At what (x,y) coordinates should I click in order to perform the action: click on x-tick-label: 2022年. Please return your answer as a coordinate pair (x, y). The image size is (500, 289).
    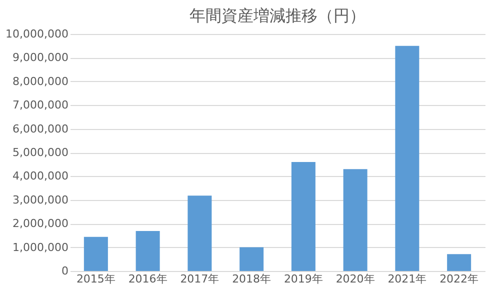
    Looking at the image, I should click on (459, 279).